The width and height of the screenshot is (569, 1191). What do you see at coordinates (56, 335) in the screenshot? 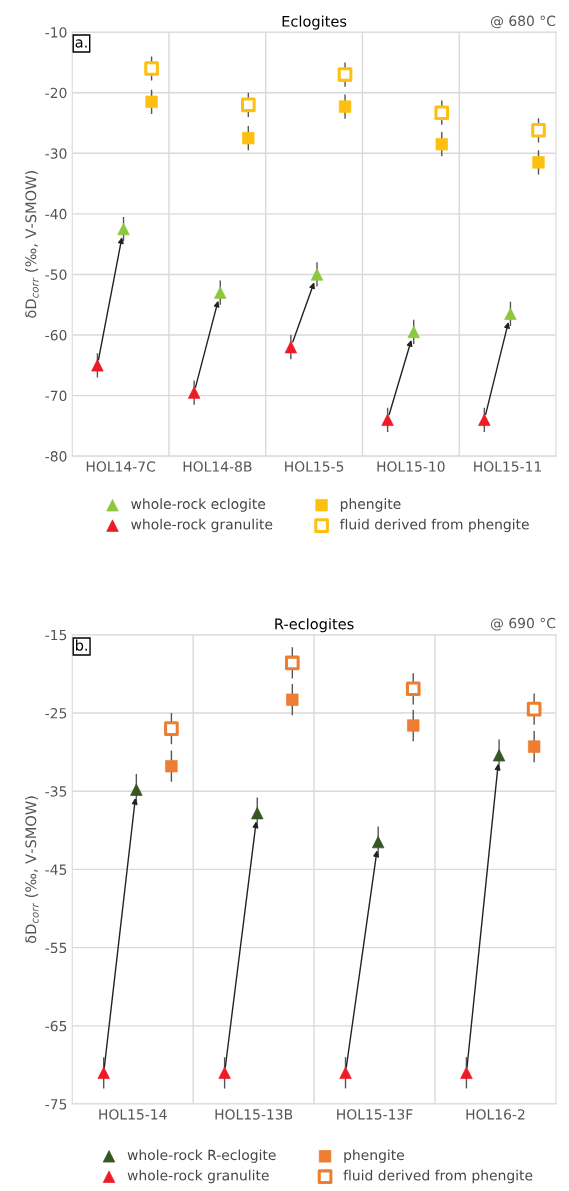
I see `y-tick-label: -60` at bounding box center [56, 335].